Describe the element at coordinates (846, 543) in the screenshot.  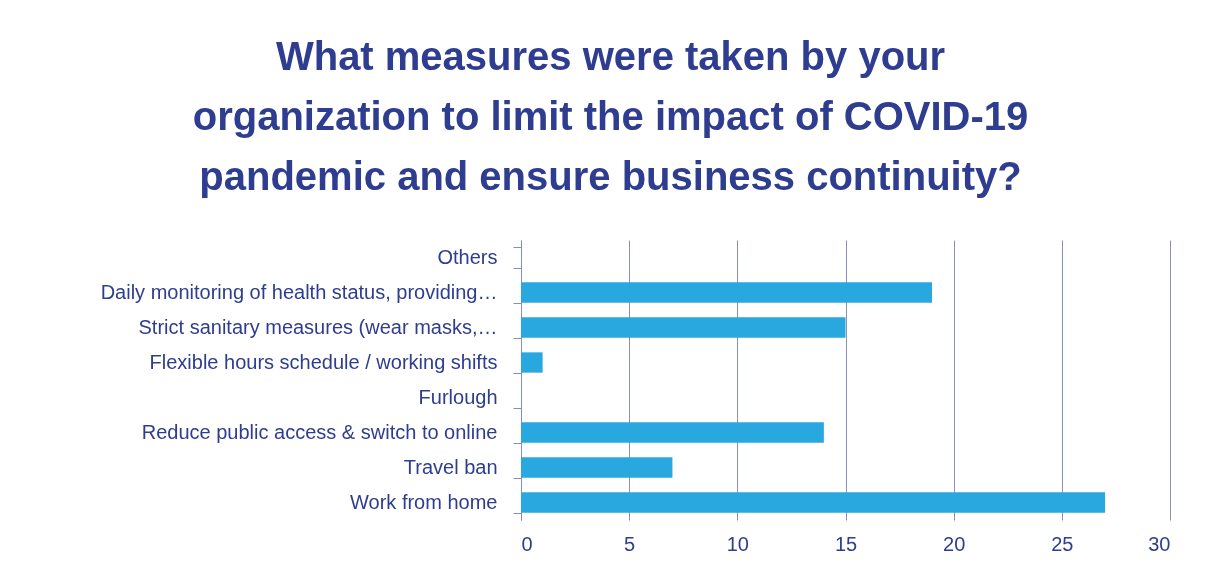
I see `x-tick-label: 15` at that location.